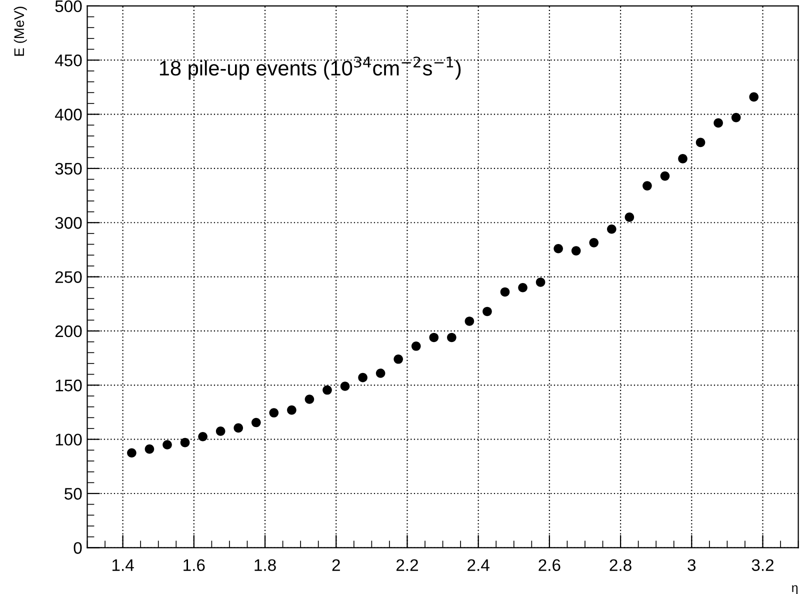  I want to click on x-tick-label: 1.8, so click(265, 565).